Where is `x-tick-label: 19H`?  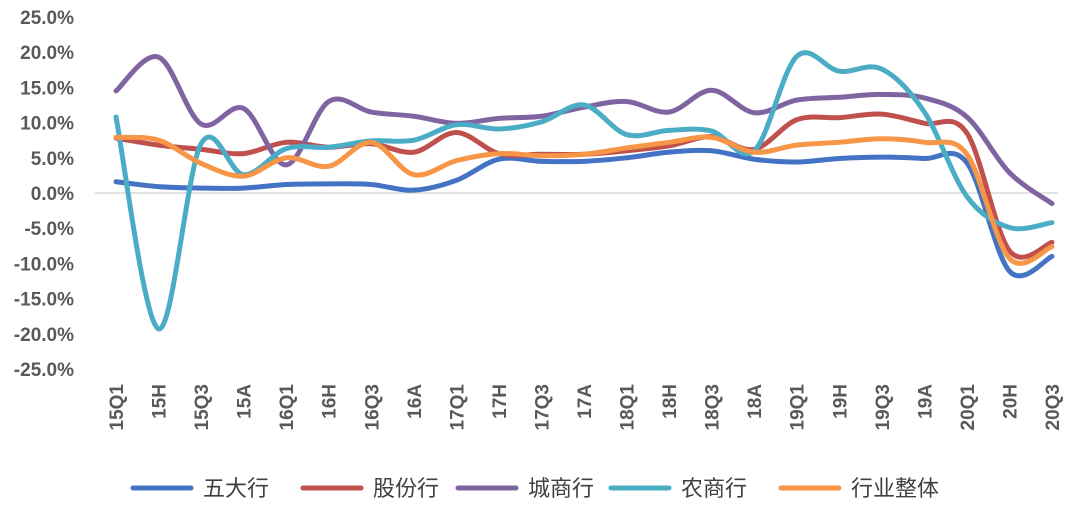
x-tick-label: 19H is located at coordinates (840, 401).